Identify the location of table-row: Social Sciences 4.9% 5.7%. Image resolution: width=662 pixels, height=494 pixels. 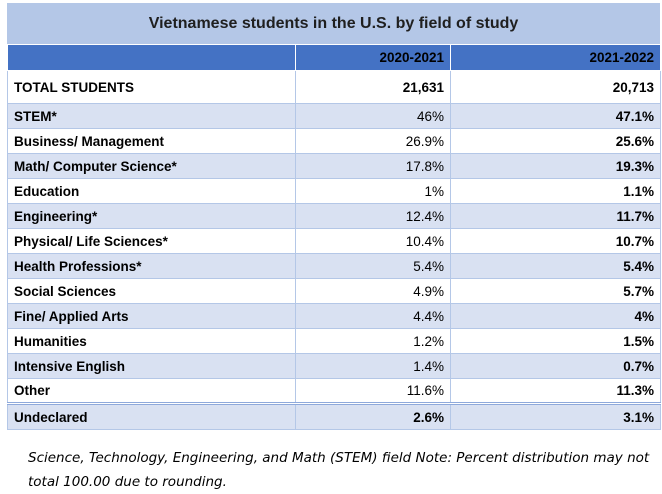
(334, 291).